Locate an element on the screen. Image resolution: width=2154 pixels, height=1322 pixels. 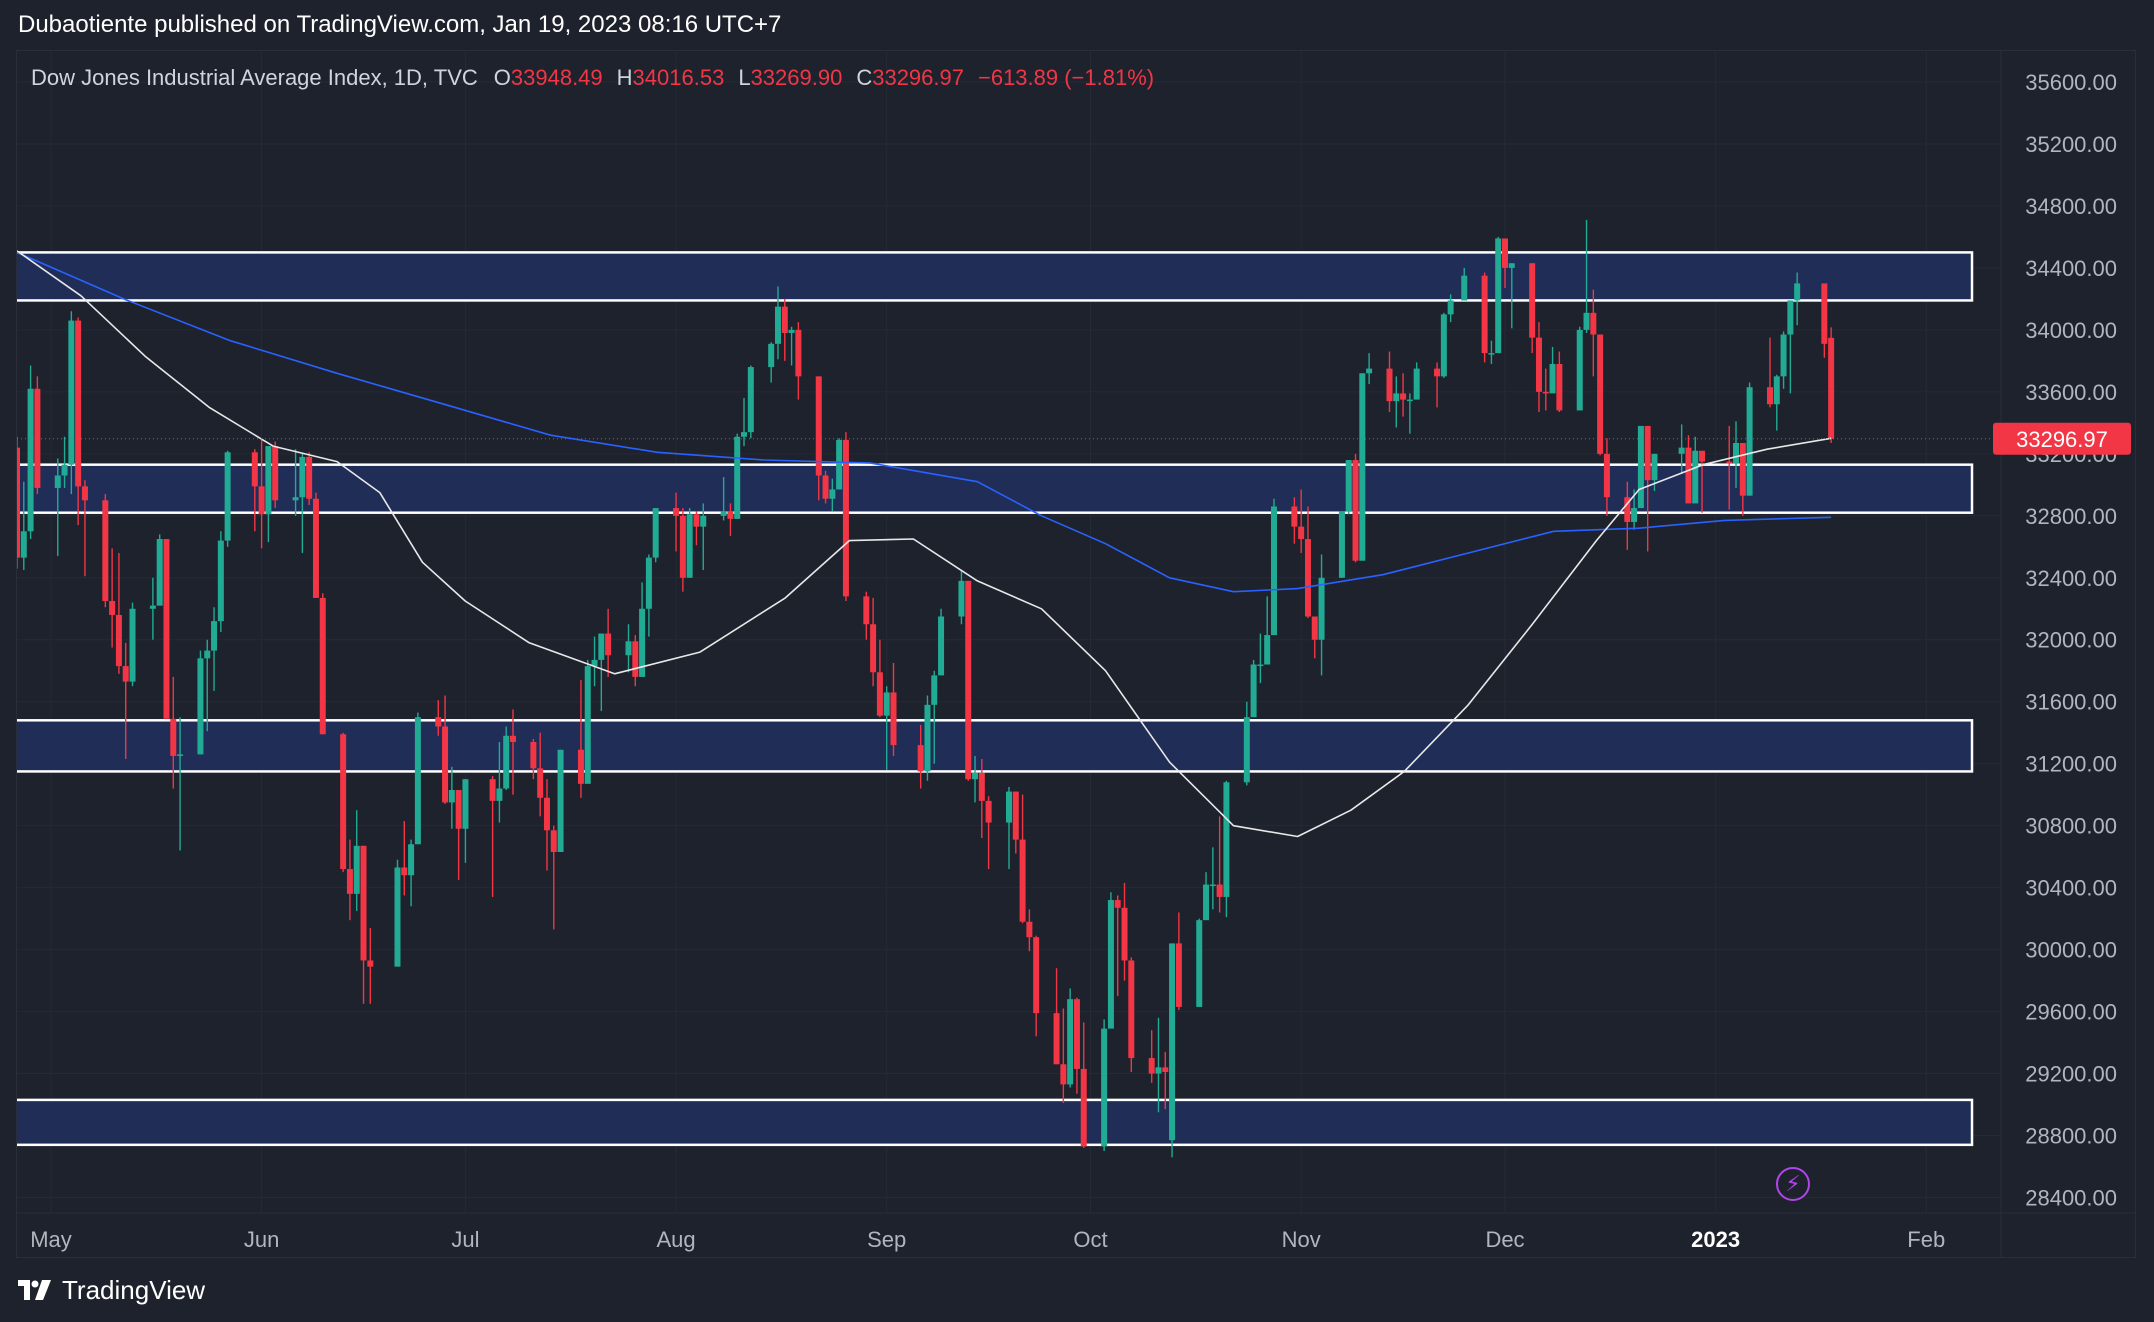
y-tick-label: 32400.00 is located at coordinates (2071, 578).